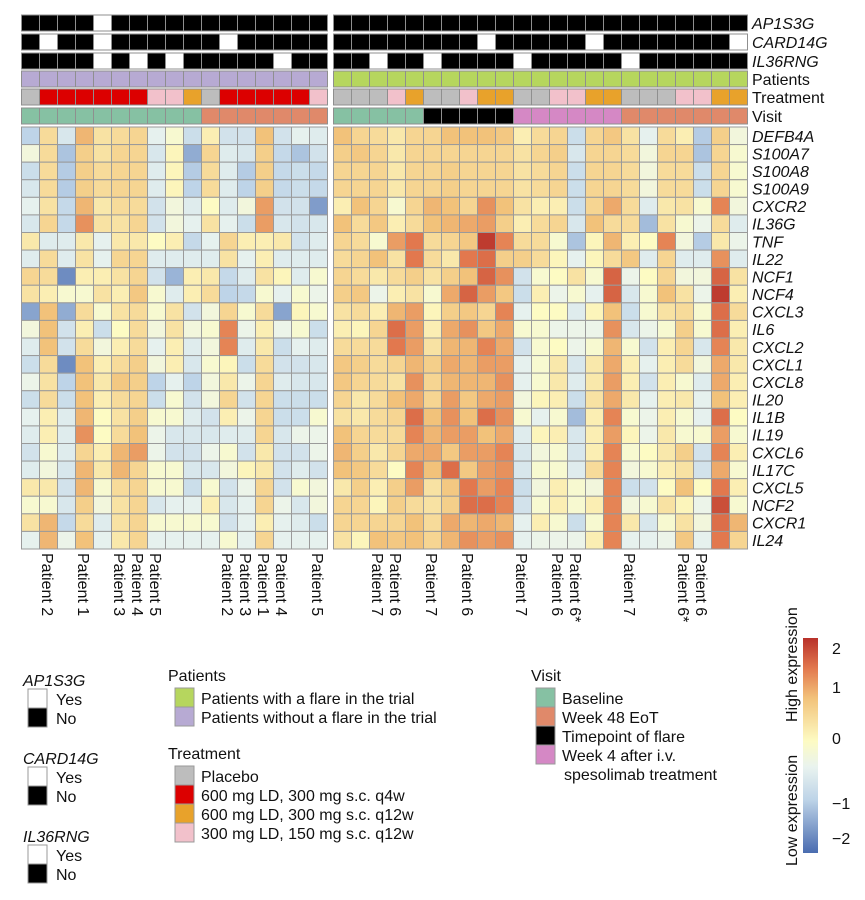 This screenshot has width=865, height=900. What do you see at coordinates (781, 80) in the screenshot?
I see `annotation-label-patients: Patients` at bounding box center [781, 80].